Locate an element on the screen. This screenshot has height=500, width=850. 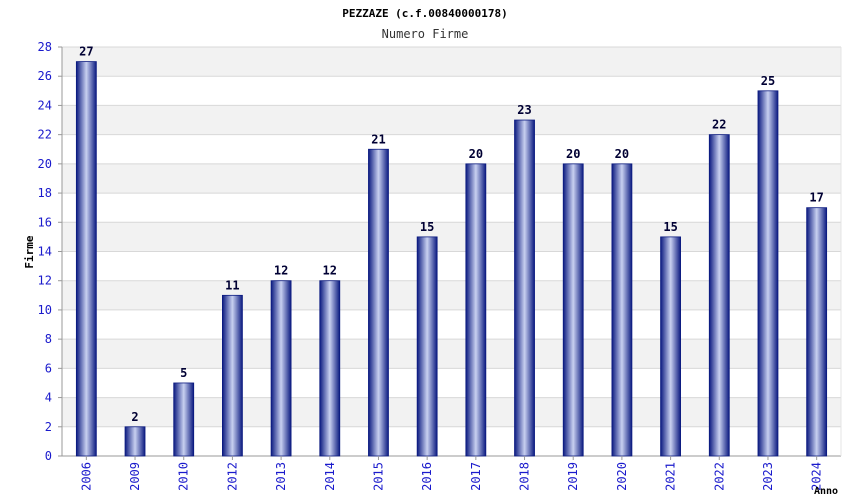
bar-2021 is located at coordinates (670, 346).